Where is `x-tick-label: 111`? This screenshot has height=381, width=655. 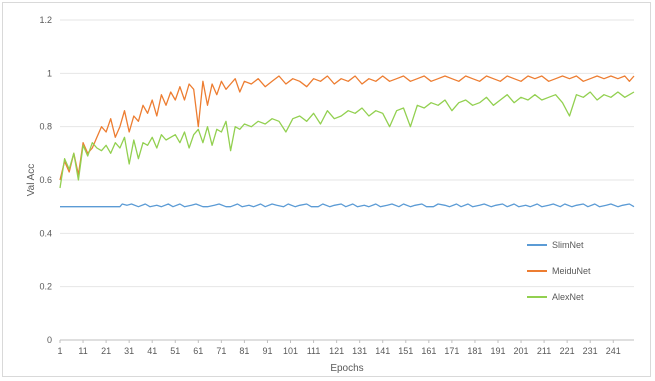 x-tick-label: 111 is located at coordinates (314, 351).